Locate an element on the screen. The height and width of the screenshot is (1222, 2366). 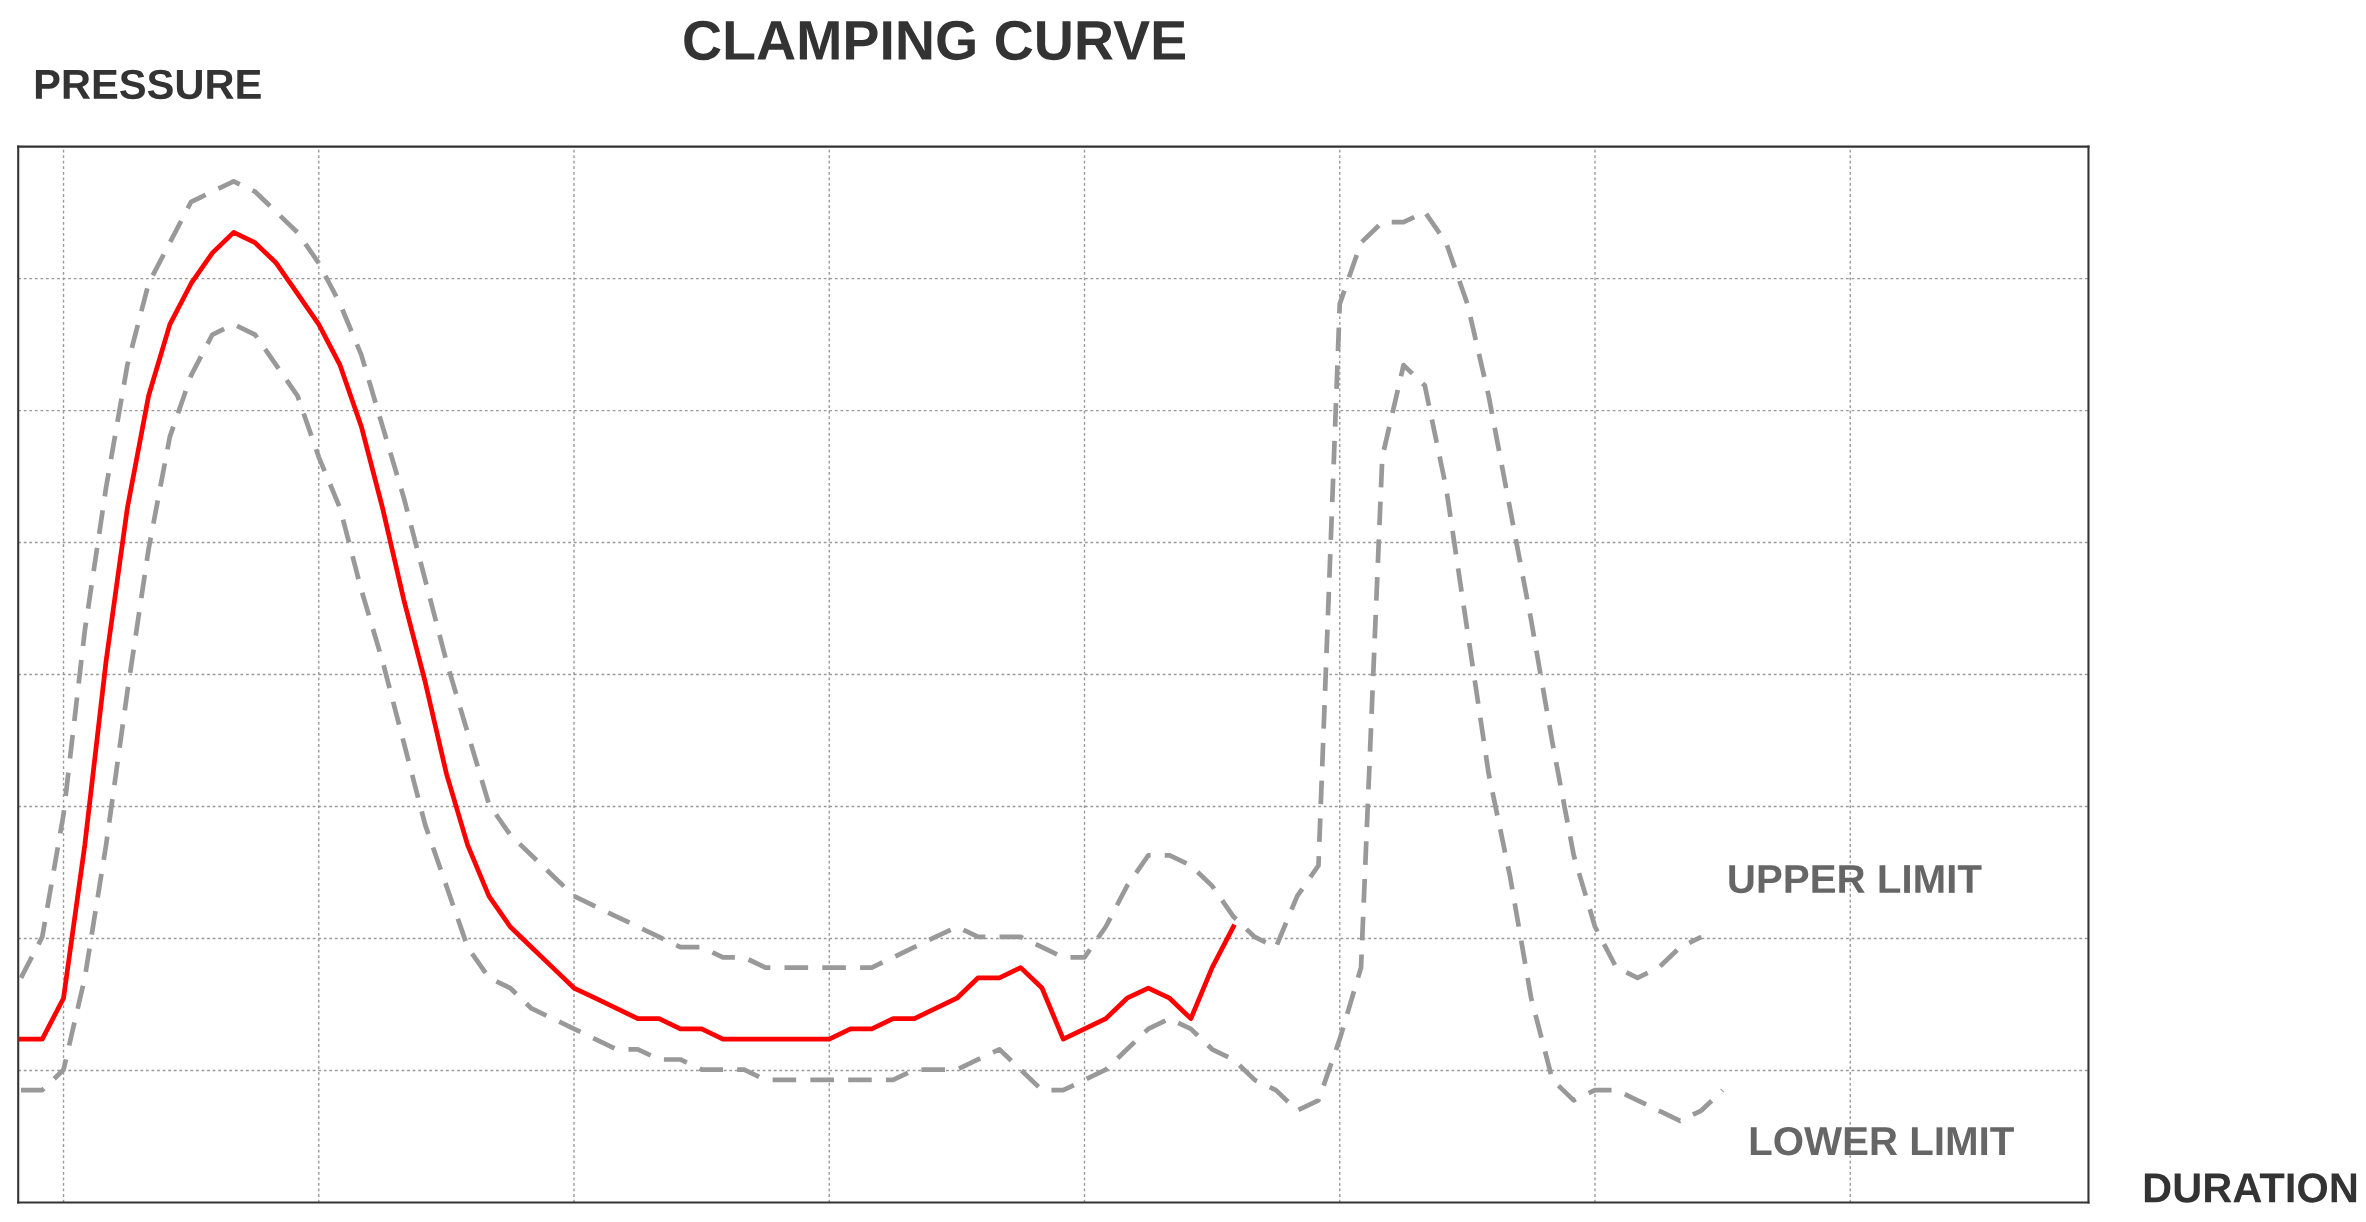
series-label: LOWER LIMIT is located at coordinates (1882, 1141).